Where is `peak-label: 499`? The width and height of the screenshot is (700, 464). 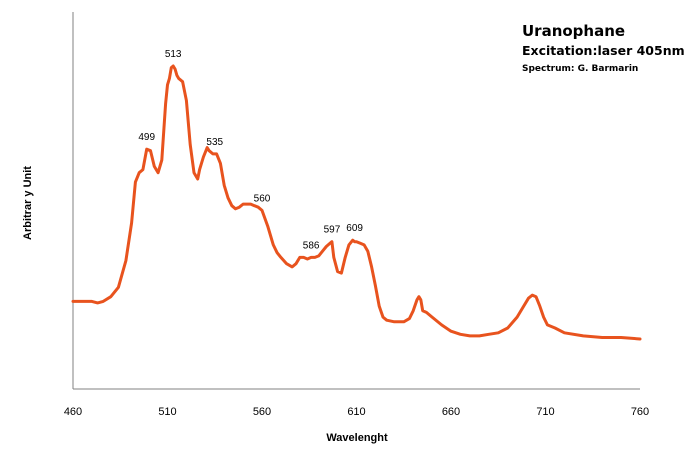
peak-label: 499 is located at coordinates (146, 137).